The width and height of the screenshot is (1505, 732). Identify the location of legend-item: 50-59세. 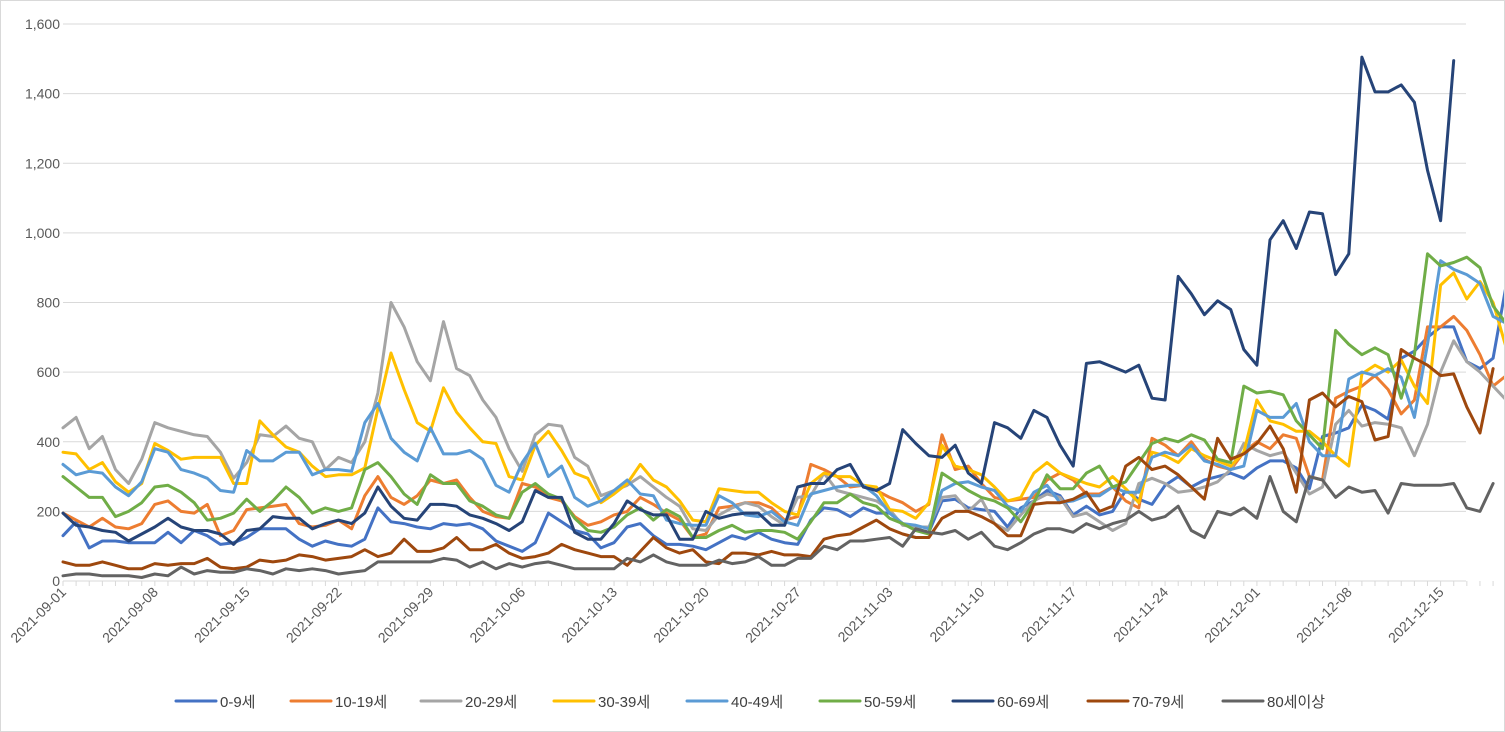
(867, 702).